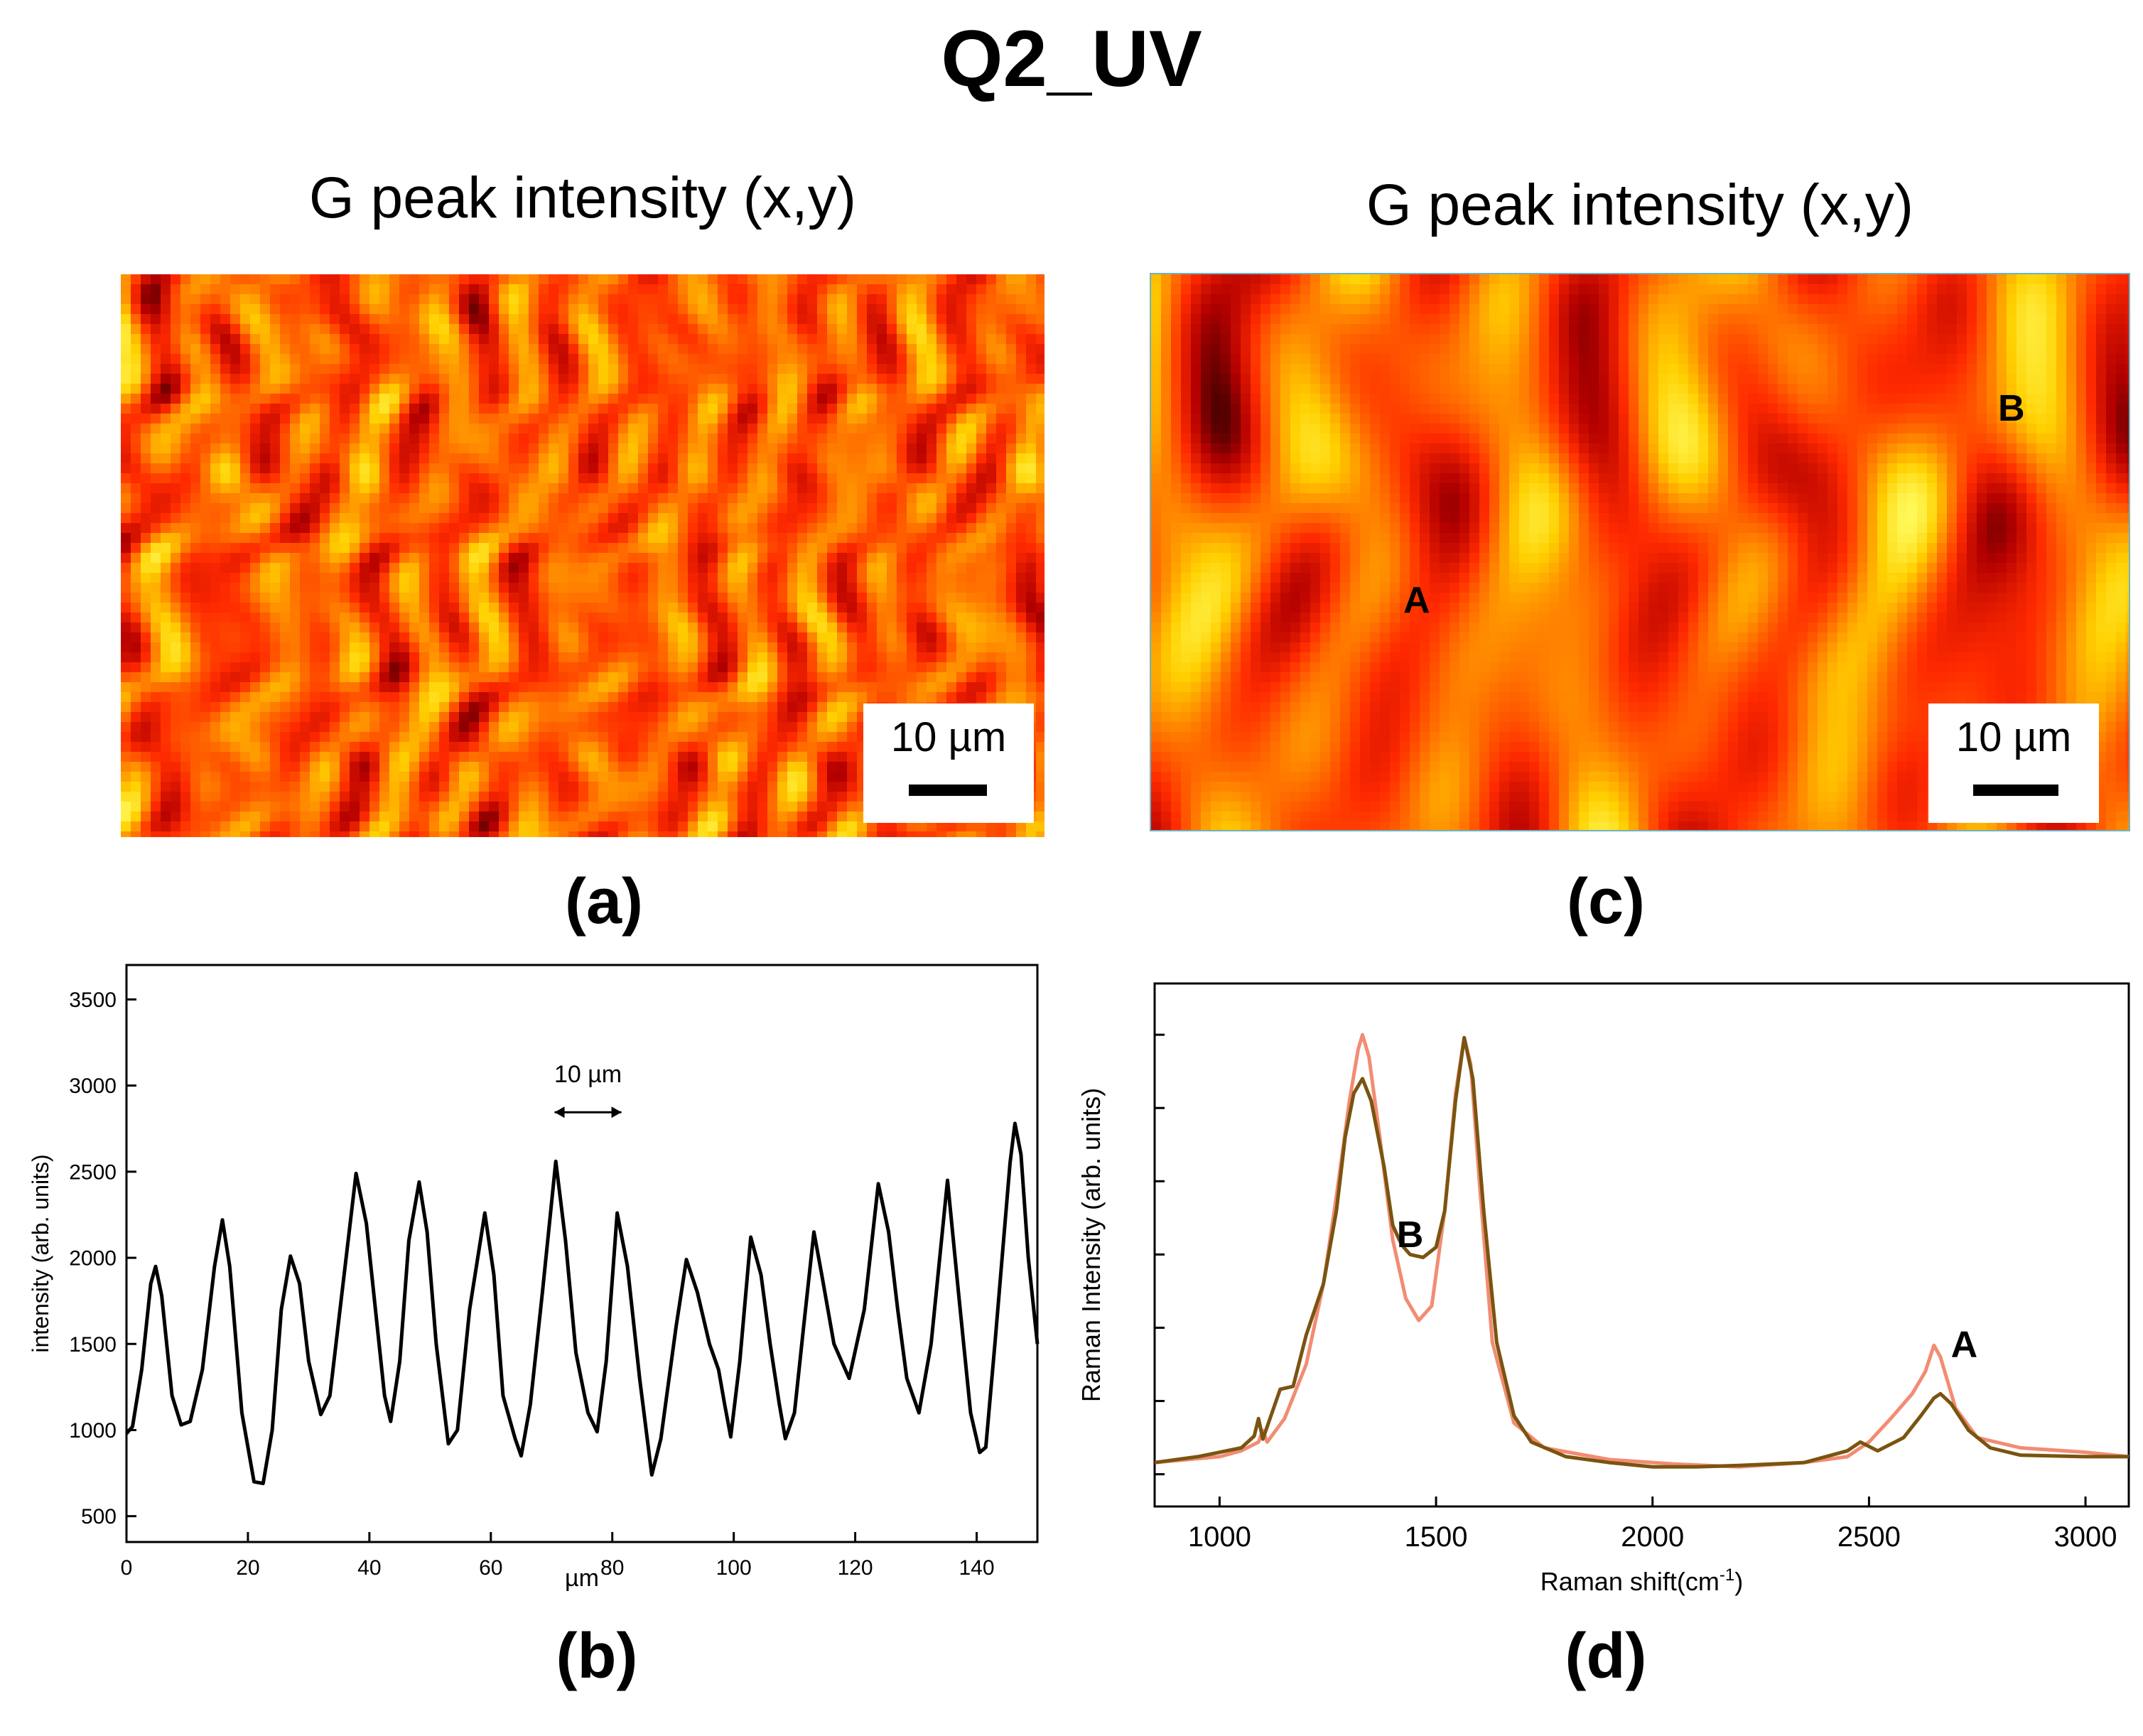 The width and height of the screenshot is (2143, 1736). What do you see at coordinates (1653, 1537) in the screenshot?
I see `chart-d-xtick-label-2: 2000` at bounding box center [1653, 1537].